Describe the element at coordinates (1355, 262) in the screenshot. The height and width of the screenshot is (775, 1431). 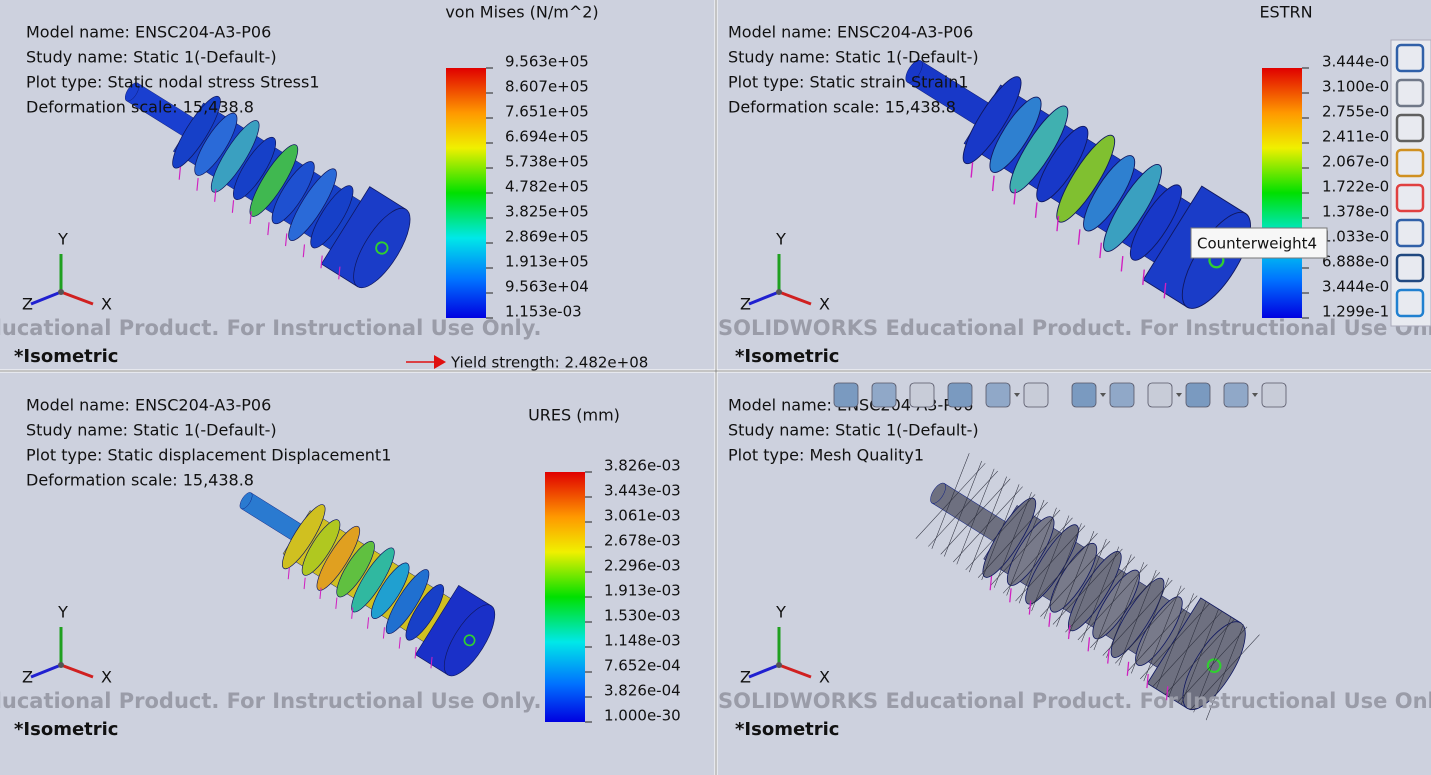
I see `legend-label: 6.888e-0` at that location.